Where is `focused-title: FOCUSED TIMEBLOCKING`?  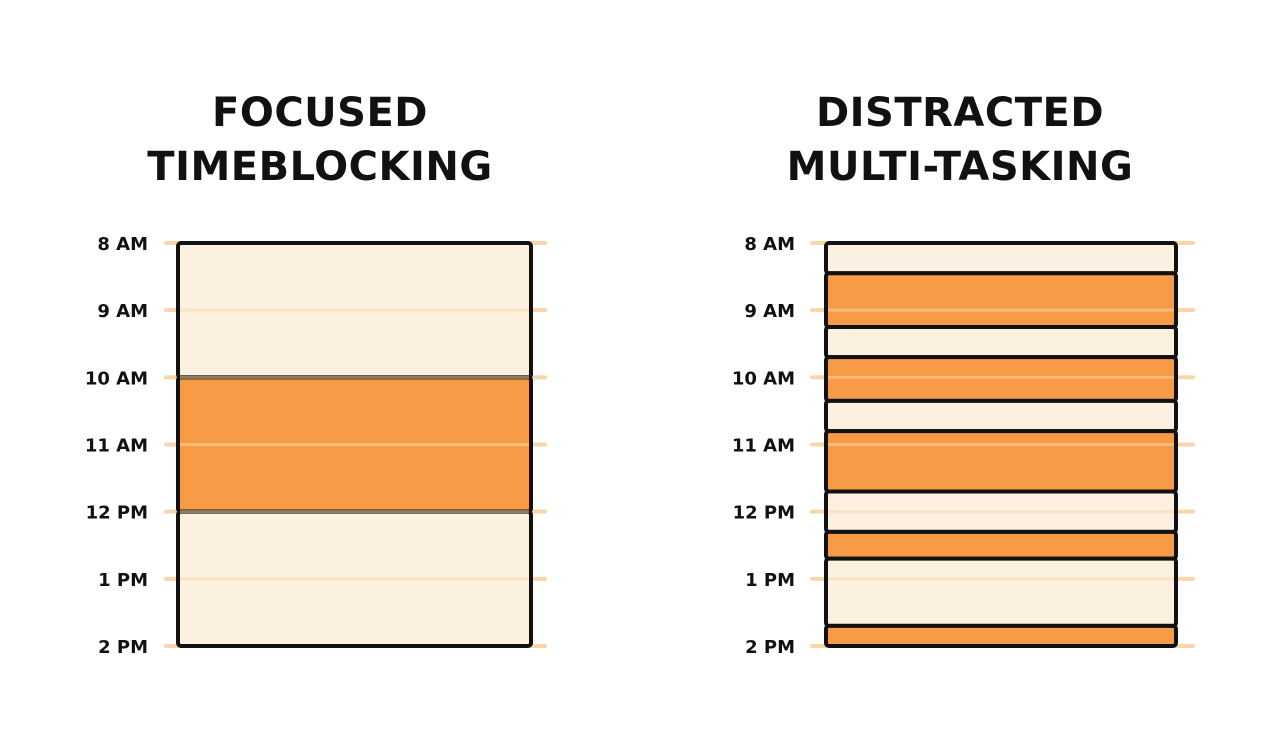
focused-title: FOCUSED TIMEBLOCKING is located at coordinates (320, 140).